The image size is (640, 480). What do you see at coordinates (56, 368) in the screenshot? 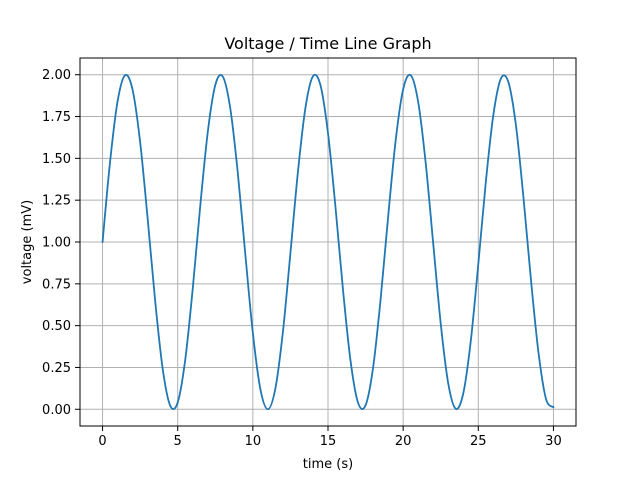
I see `y-tick-label: 0.25` at bounding box center [56, 368].